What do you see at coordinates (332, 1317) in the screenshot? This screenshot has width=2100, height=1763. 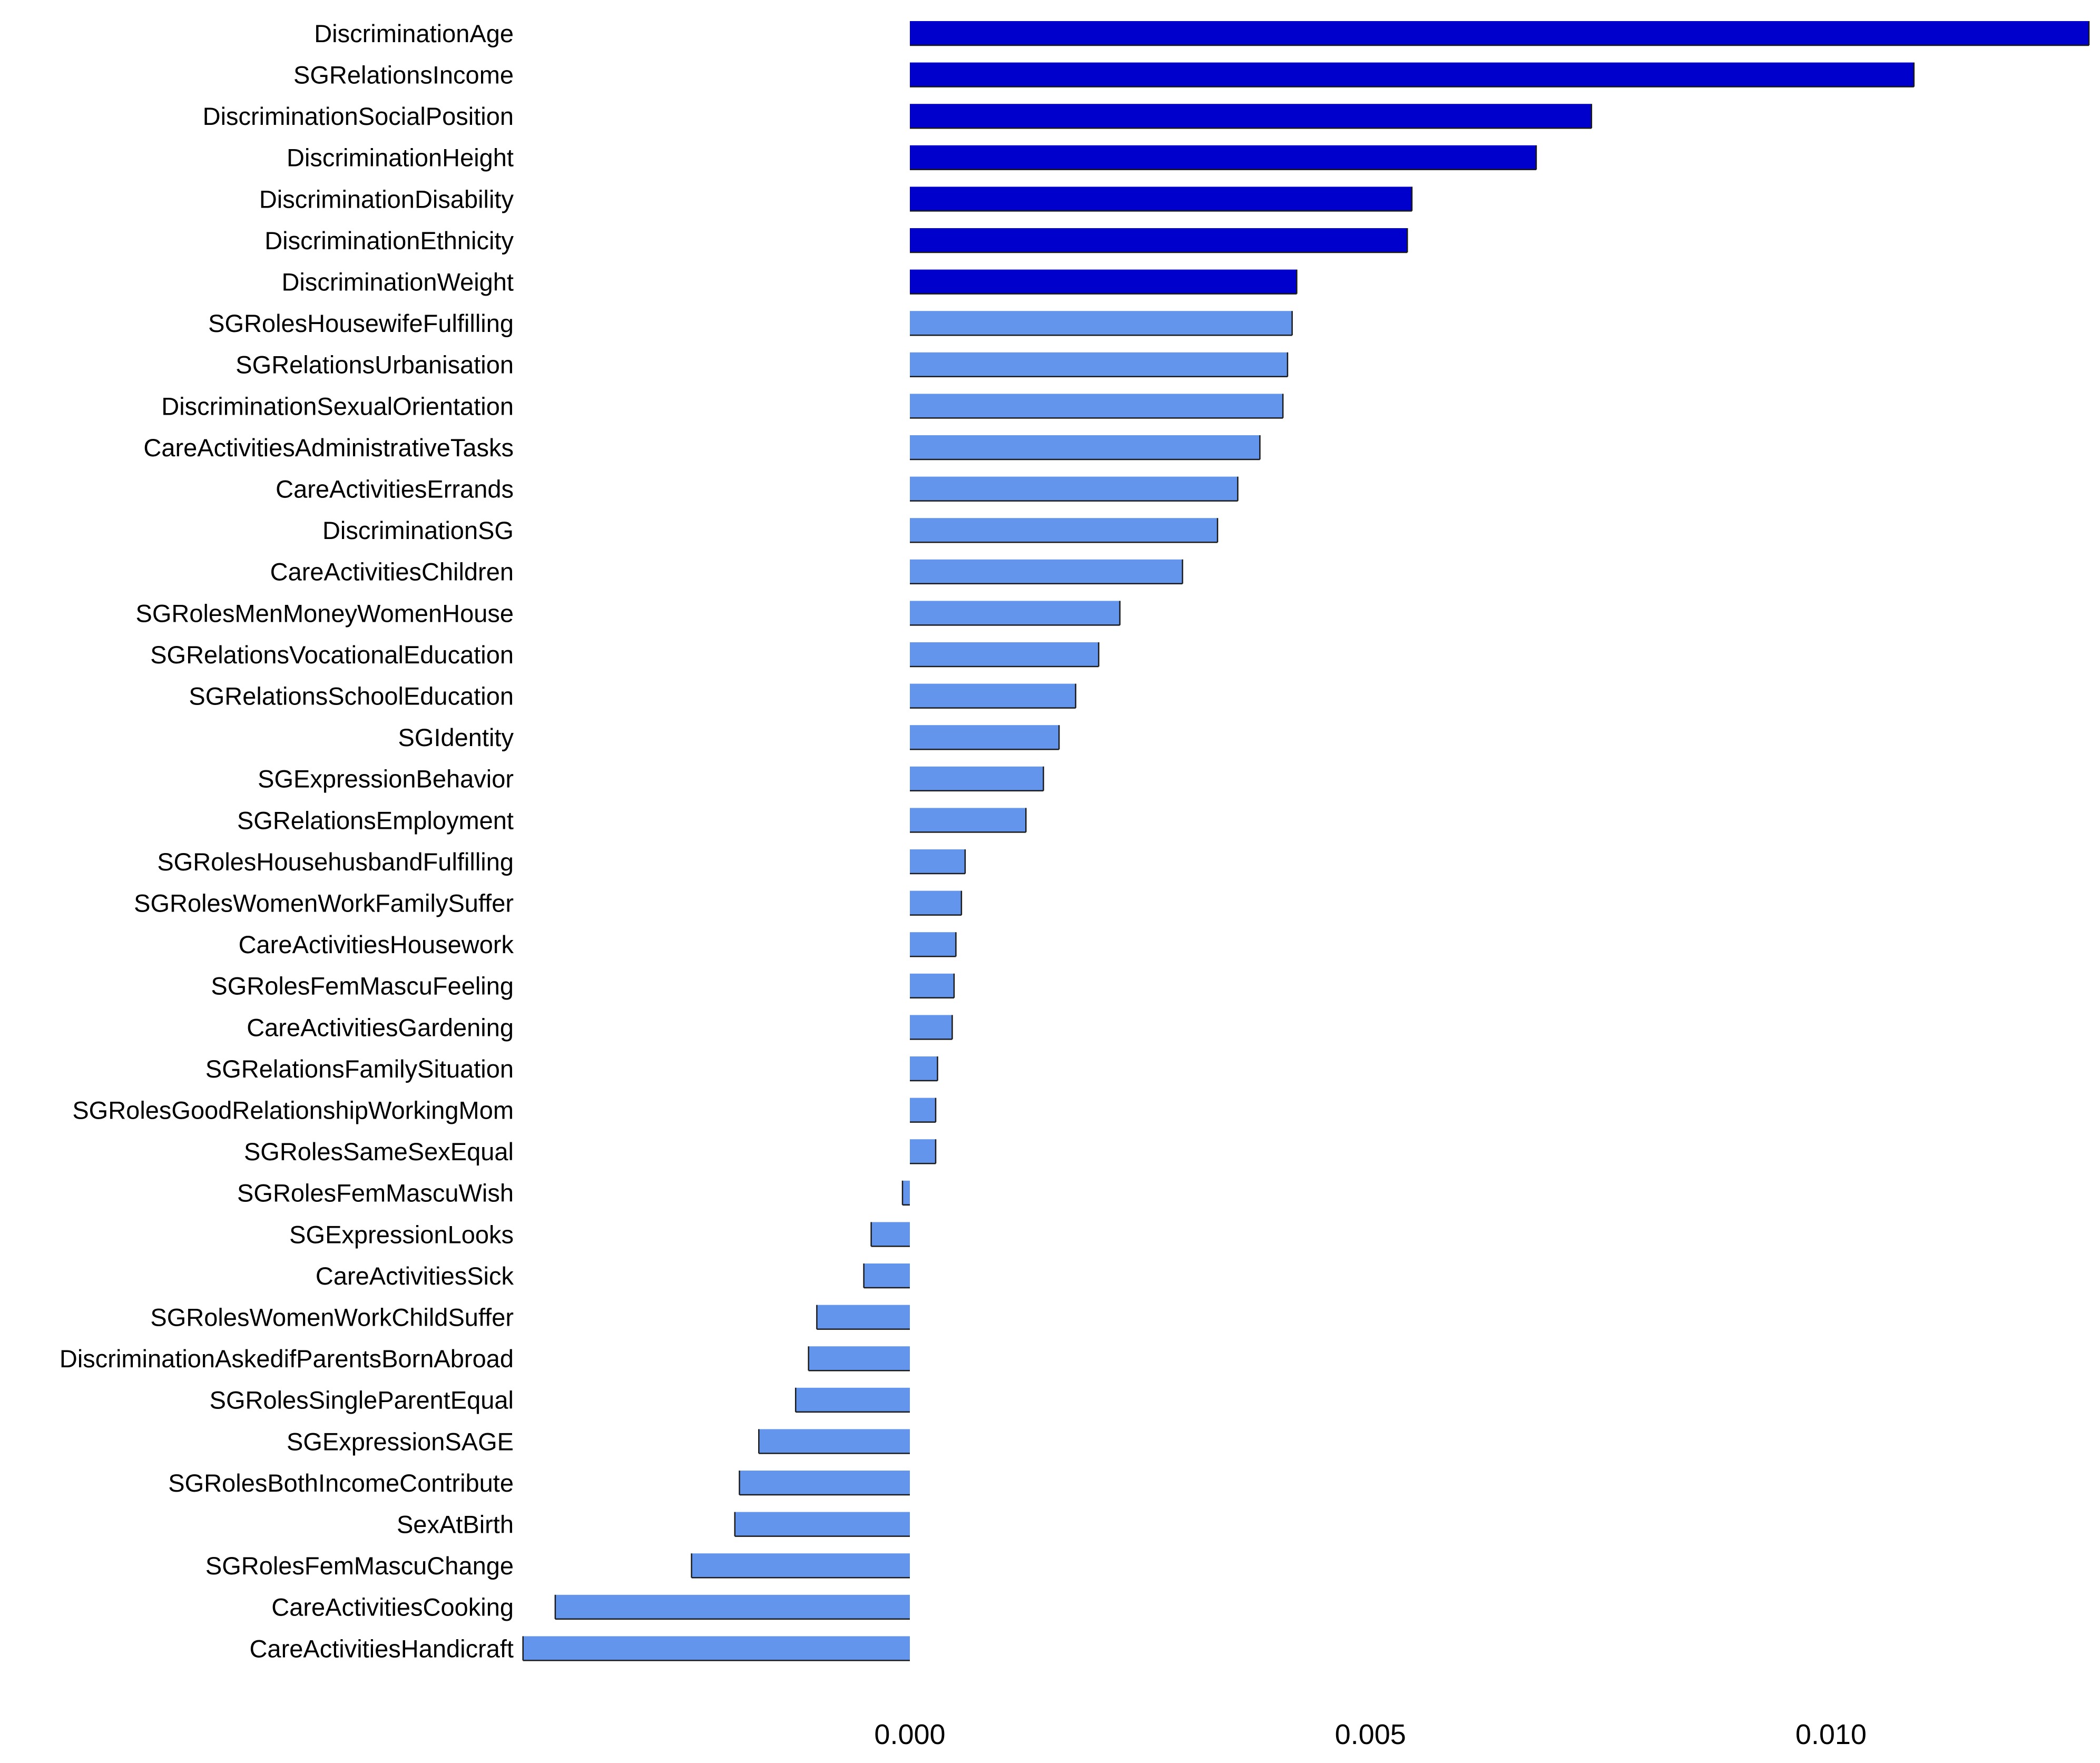 I see `category-label-SGRolesWomenWorkChildSuffer: SGRolesWomenWorkChildSuffer` at bounding box center [332, 1317].